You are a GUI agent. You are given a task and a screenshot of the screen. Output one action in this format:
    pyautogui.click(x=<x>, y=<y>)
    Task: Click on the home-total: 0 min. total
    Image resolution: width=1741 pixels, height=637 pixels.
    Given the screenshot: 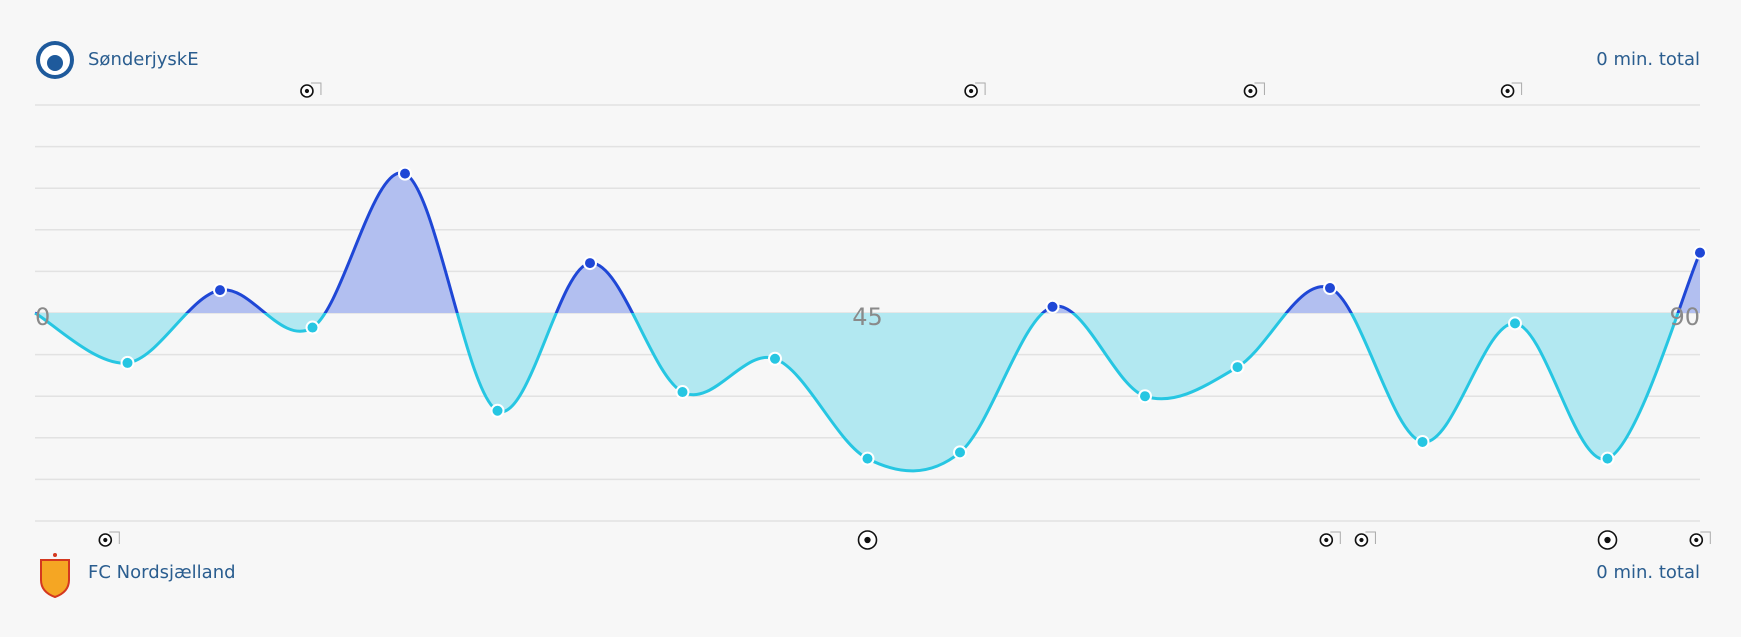 What is the action you would take?
    pyautogui.click(x=1648, y=59)
    